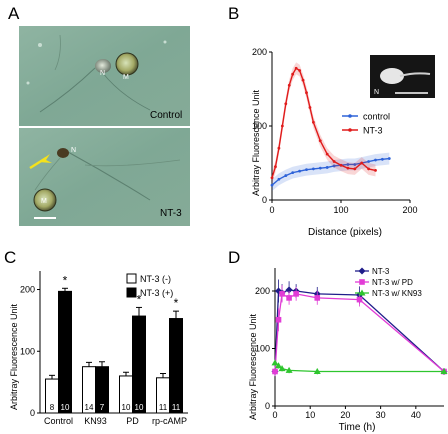  I want to click on b-legend-marker, so click(350, 116).